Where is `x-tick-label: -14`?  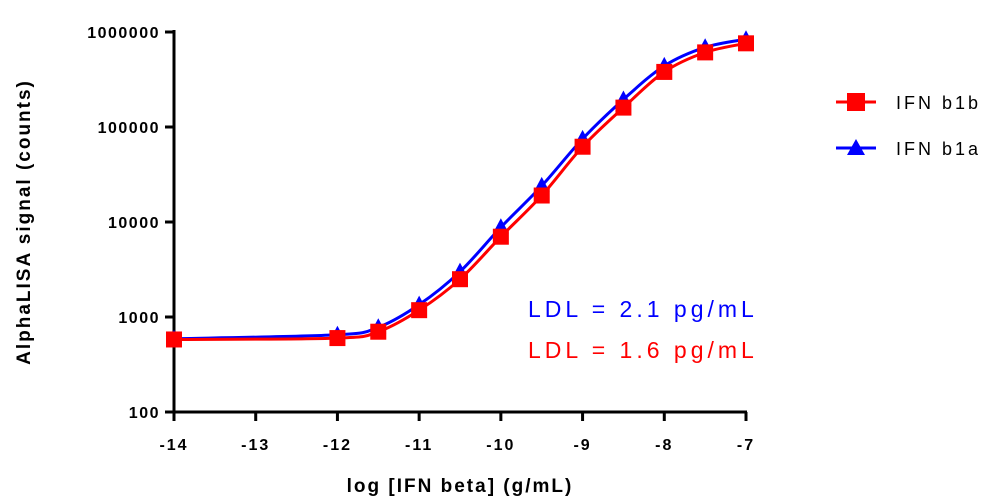
x-tick-label: -14 is located at coordinates (173, 445).